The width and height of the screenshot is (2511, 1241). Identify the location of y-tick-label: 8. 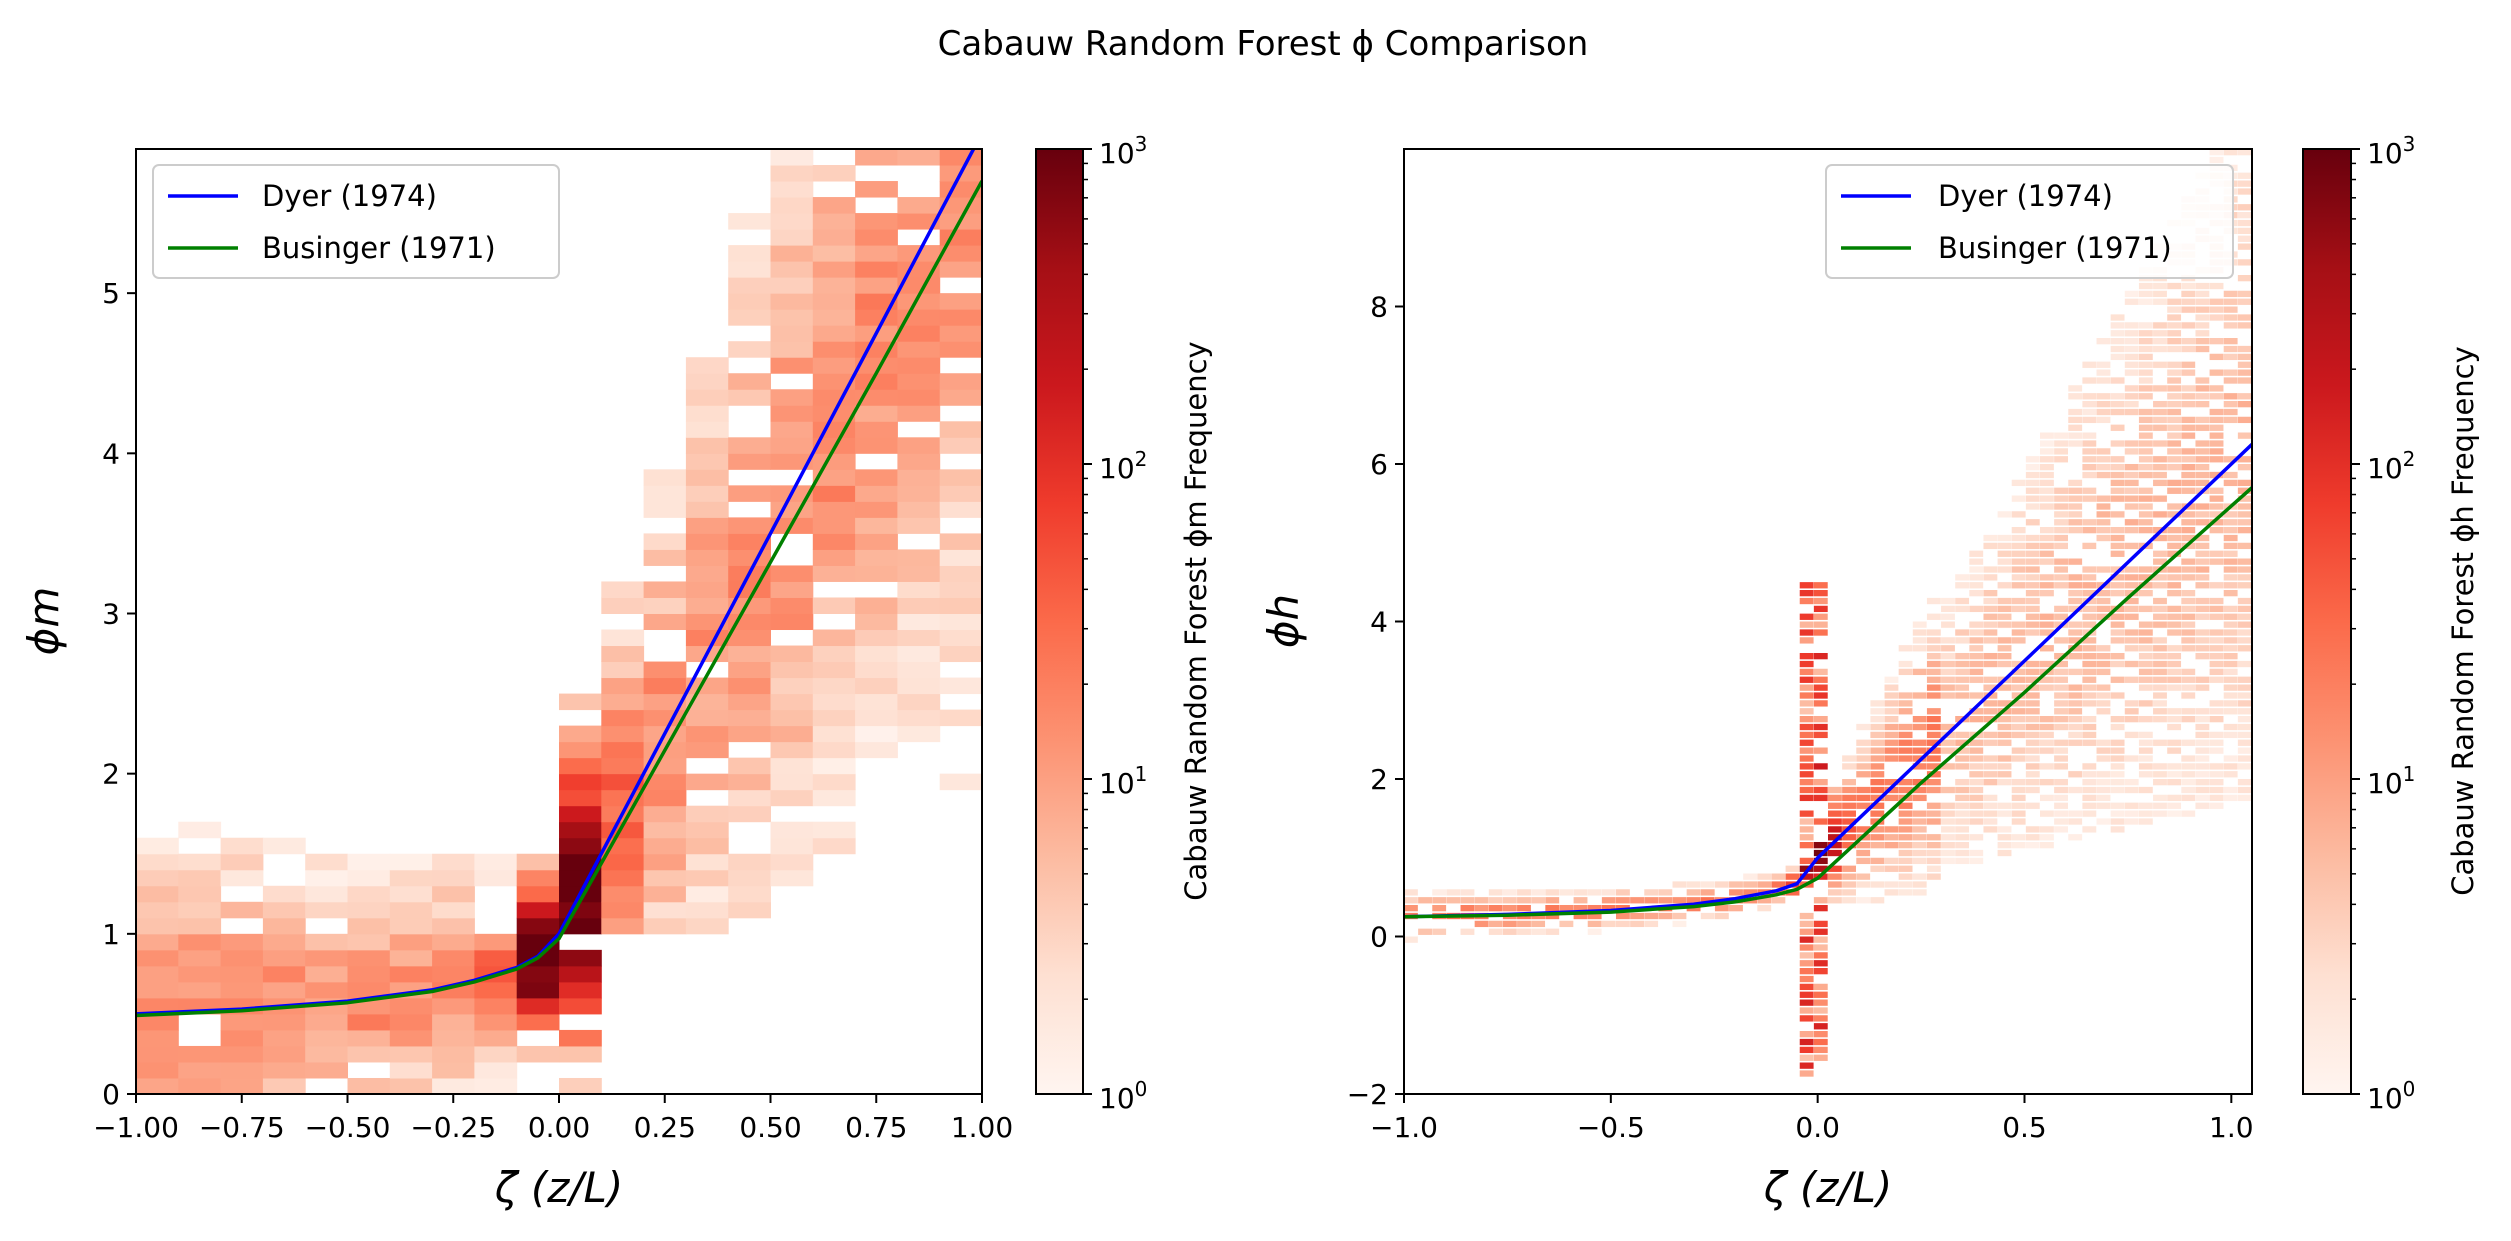
(1379, 307).